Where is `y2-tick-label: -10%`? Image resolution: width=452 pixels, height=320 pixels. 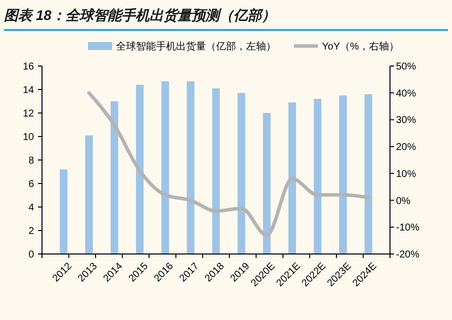
y2-tick-label: -10% is located at coordinates (408, 228).